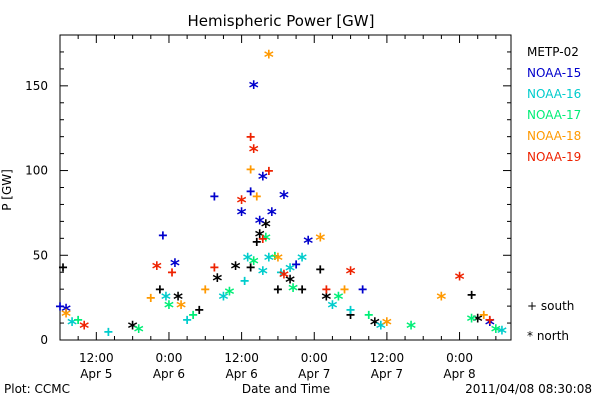 The image size is (600, 400). Describe the element at coordinates (554, 94) in the screenshot. I see `legend-entry: NOAA-16` at that location.